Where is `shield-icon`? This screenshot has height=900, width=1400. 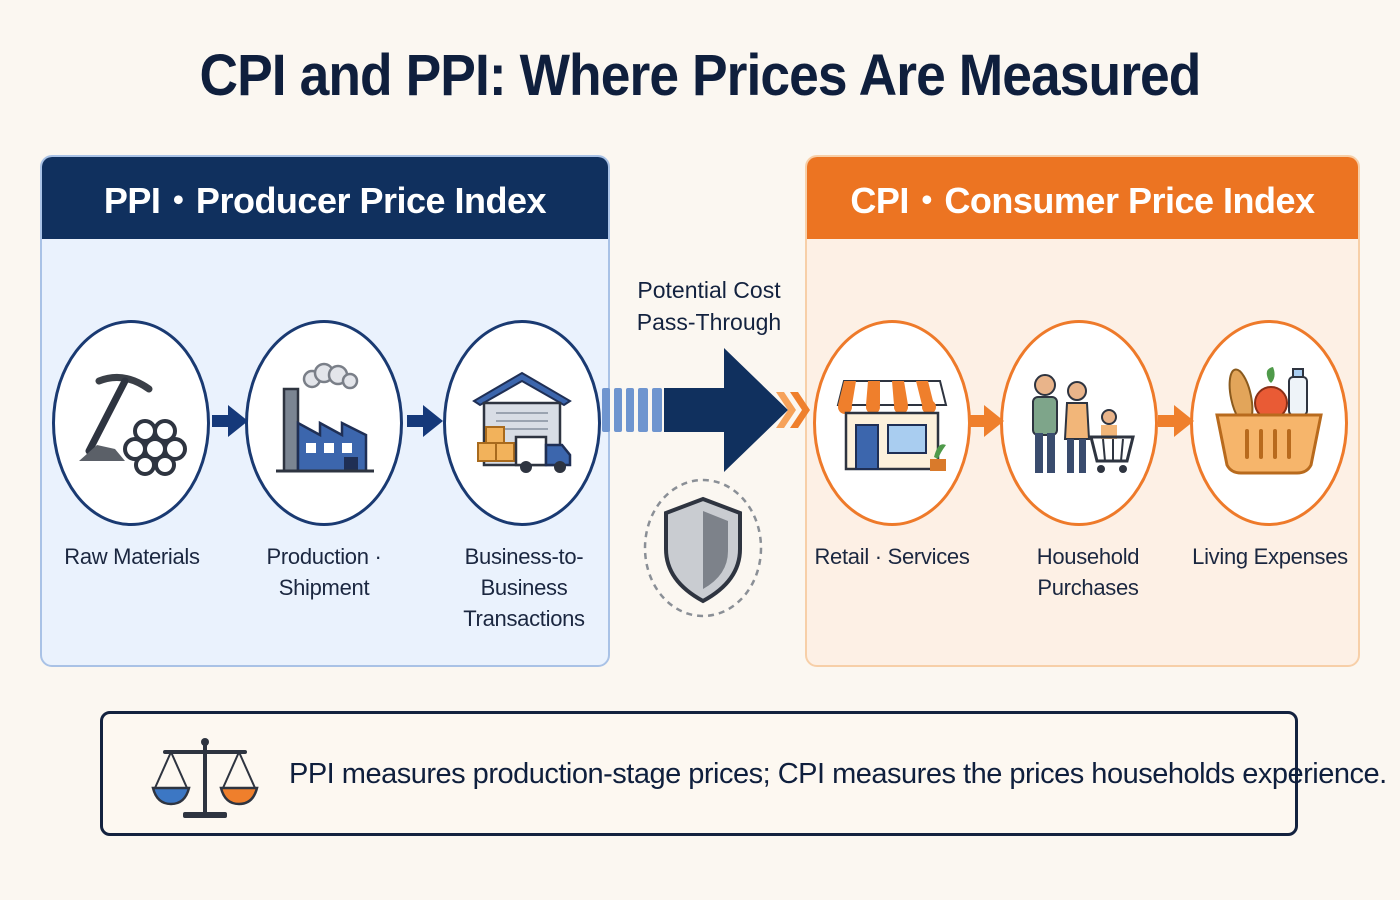 shield-icon is located at coordinates (703, 548).